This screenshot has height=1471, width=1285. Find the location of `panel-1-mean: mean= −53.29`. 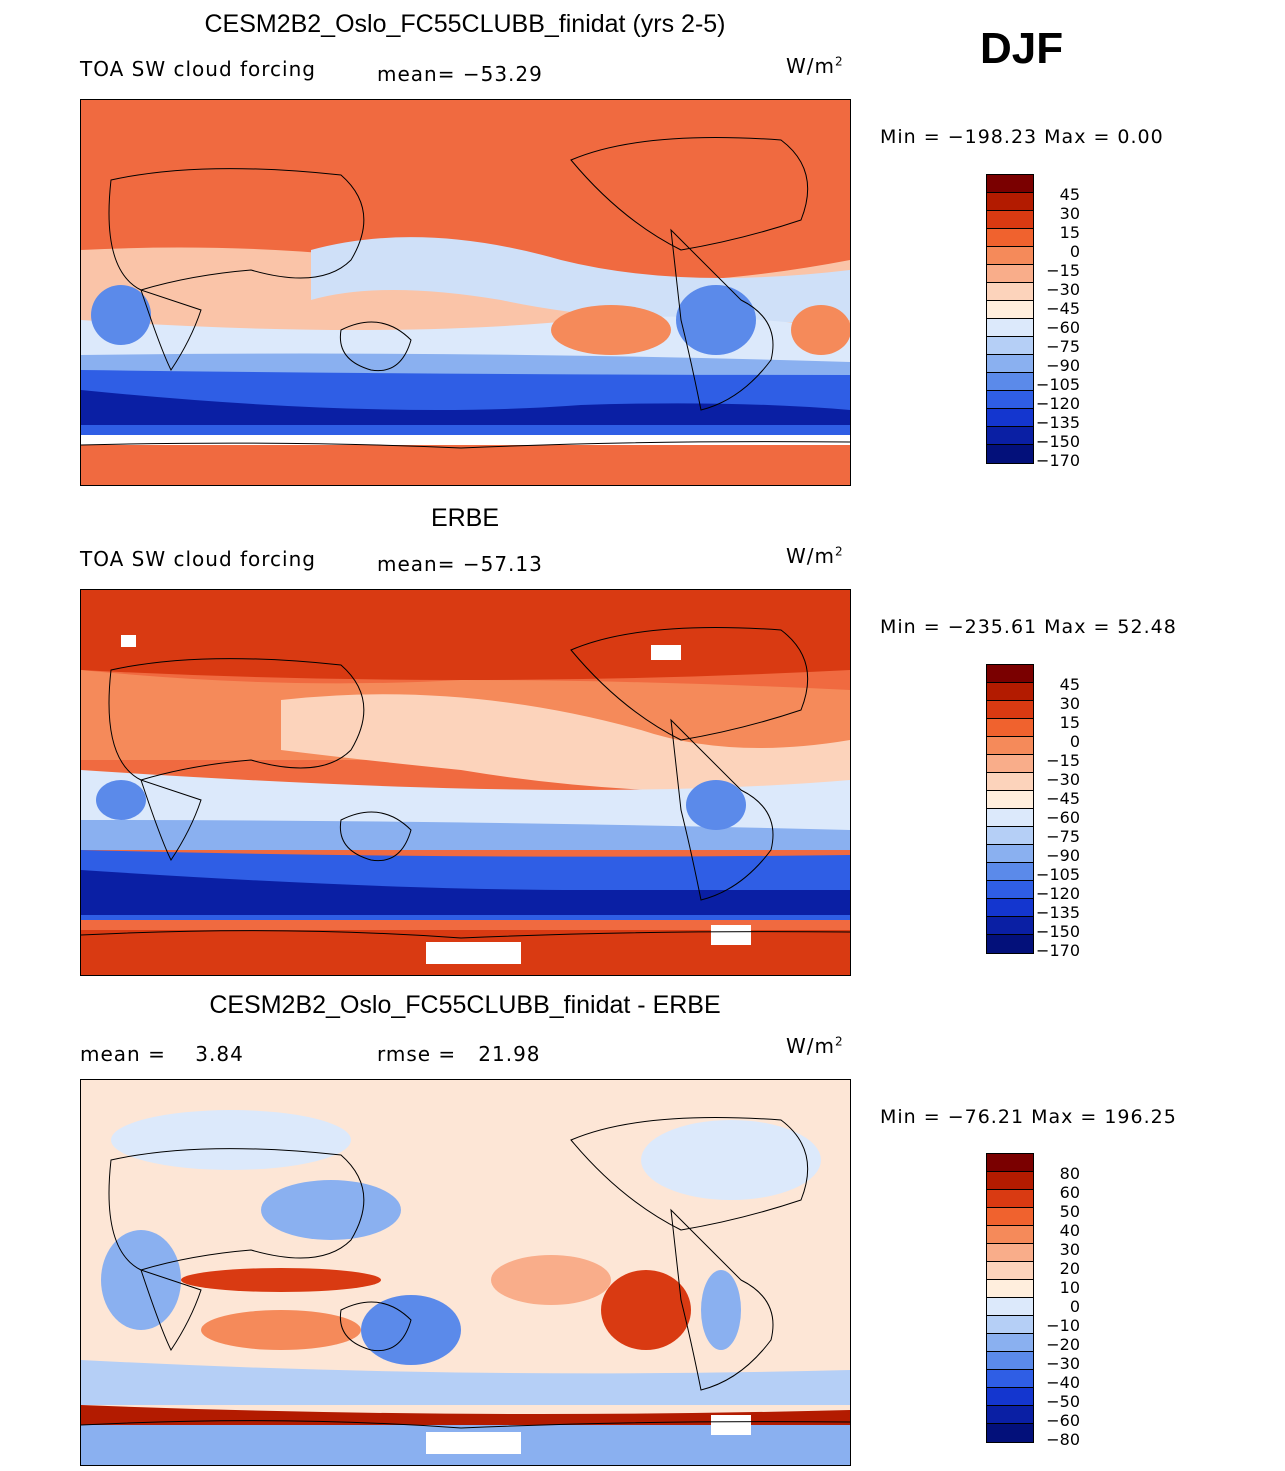

panel-1-mean: mean= −53.29 is located at coordinates (460, 74).